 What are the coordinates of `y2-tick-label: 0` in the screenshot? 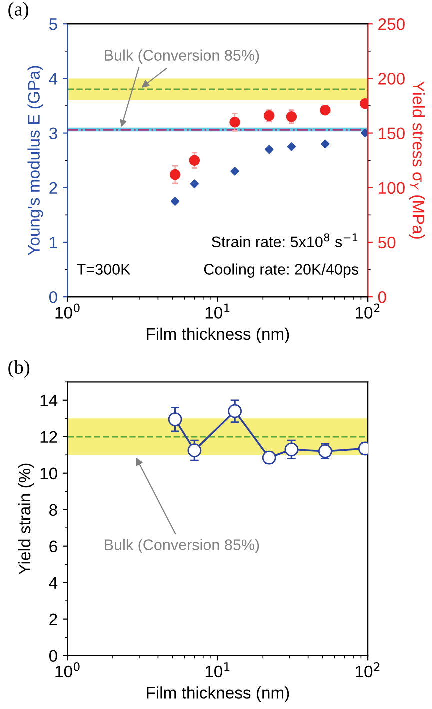 It's located at (382, 297).